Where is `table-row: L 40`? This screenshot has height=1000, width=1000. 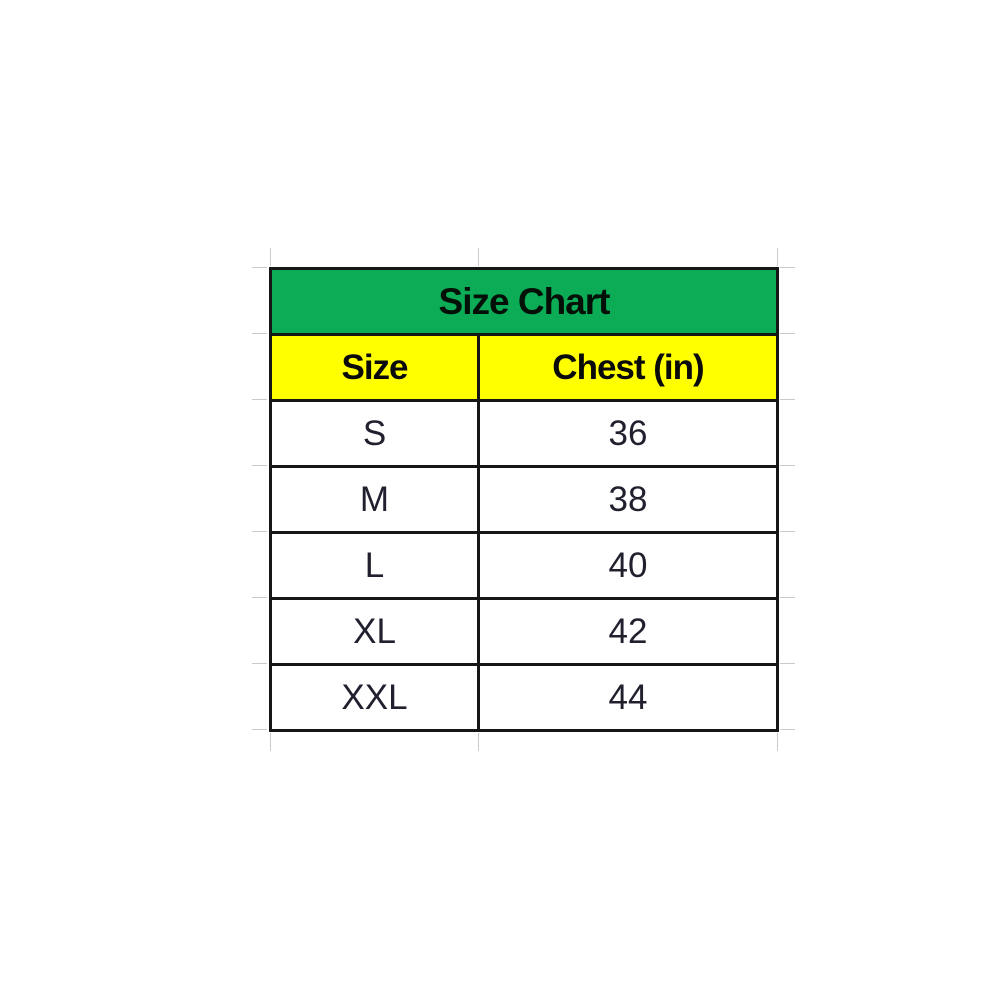 table-row: L 40 is located at coordinates (524, 565).